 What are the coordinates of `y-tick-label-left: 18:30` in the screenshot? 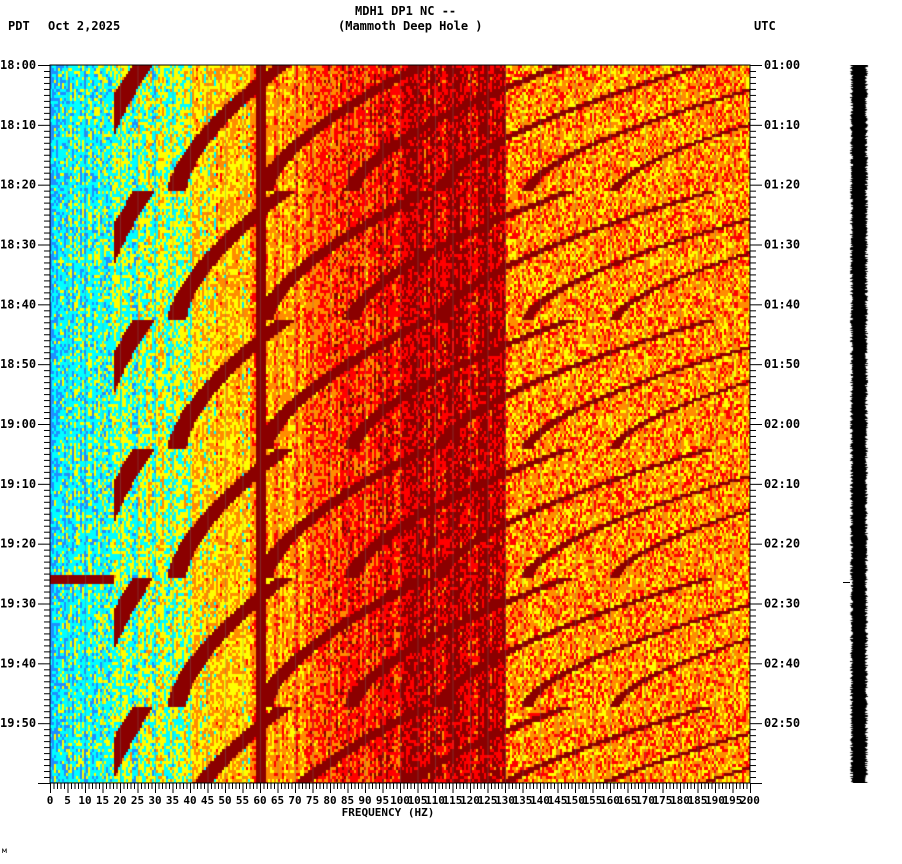 It's located at (18, 245).